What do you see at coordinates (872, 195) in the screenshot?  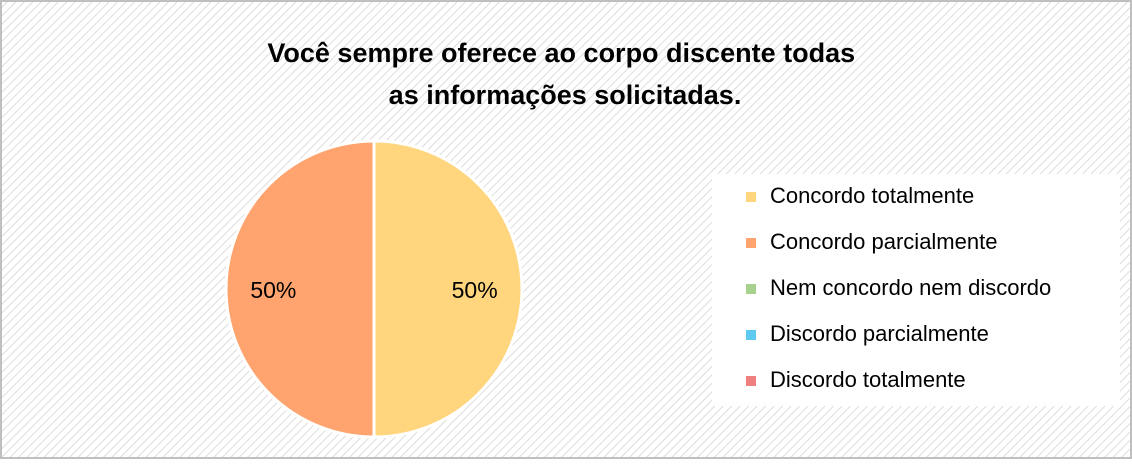 I see `legend-label: Concordo totalmente` at bounding box center [872, 195].